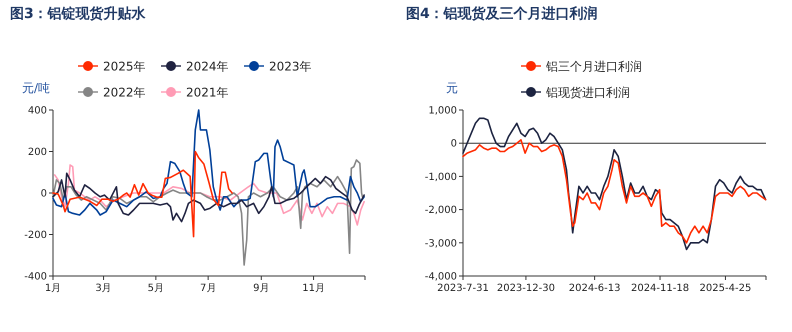  Describe the element at coordinates (440, 277) in the screenshot. I see `y-tick-label: -4,000` at that location.